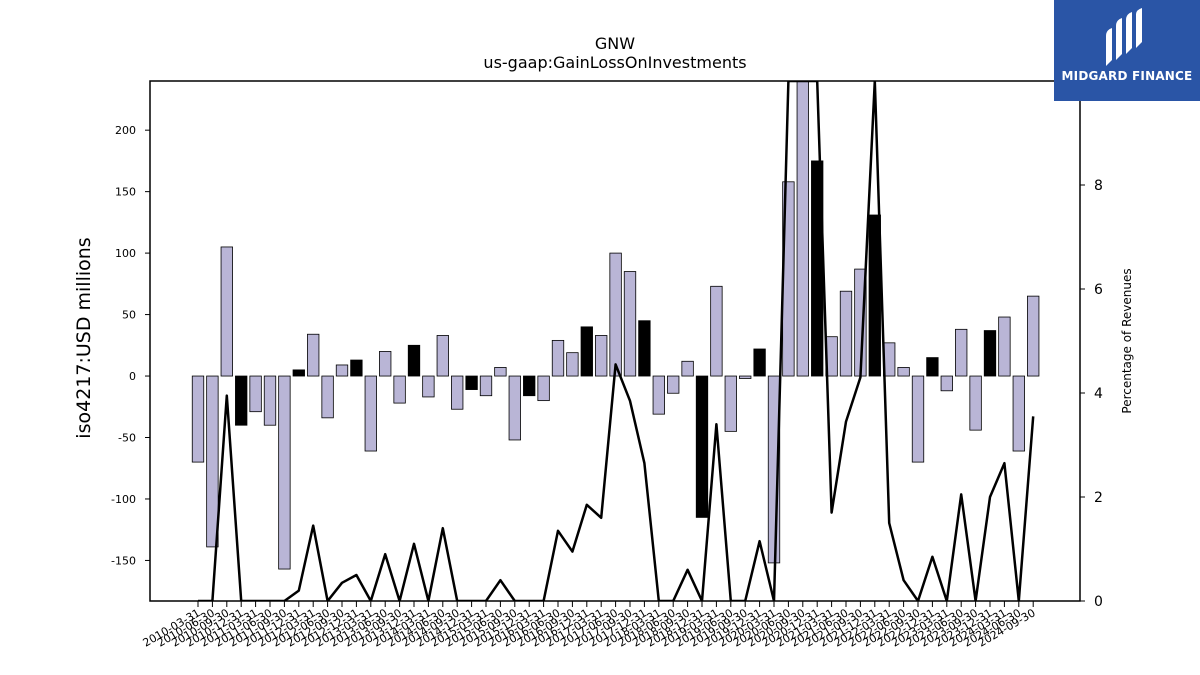 This screenshot has width=1200, height=675. What do you see at coordinates (84, 337) in the screenshot?
I see `y-axis-label: iso4217:USD millions` at bounding box center [84, 337].